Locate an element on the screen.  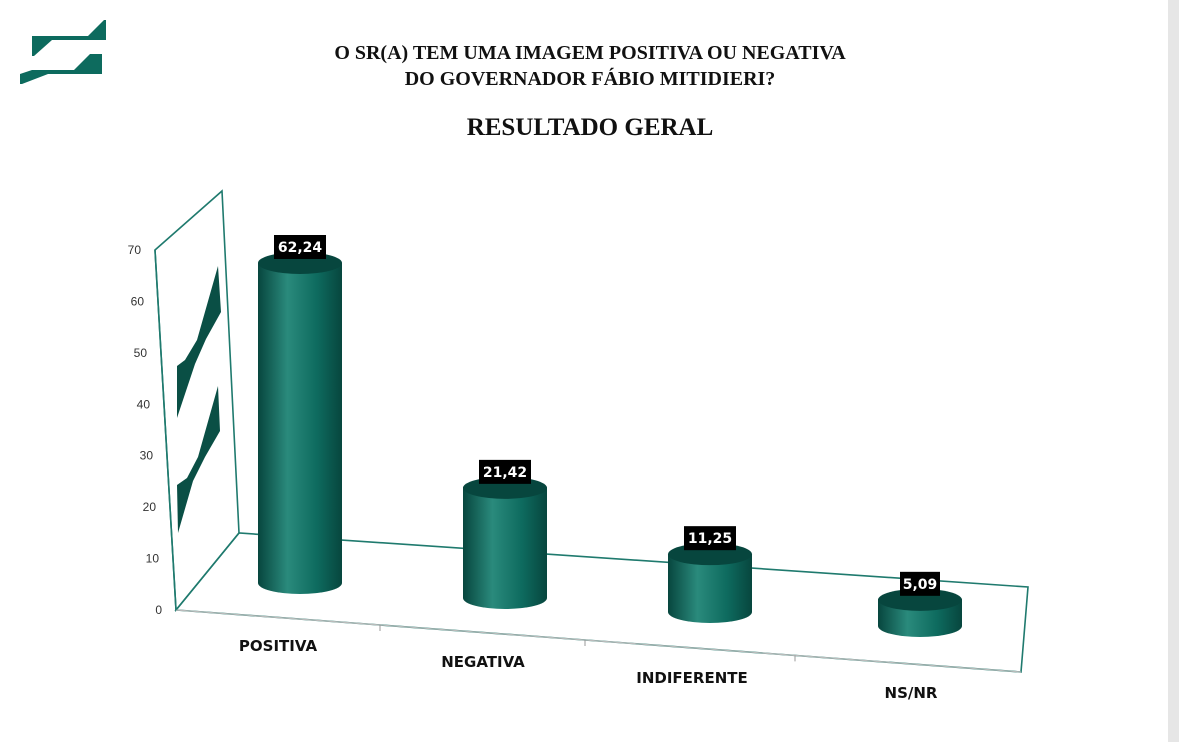
y-tick-label: 50 is located at coordinates (141, 353).